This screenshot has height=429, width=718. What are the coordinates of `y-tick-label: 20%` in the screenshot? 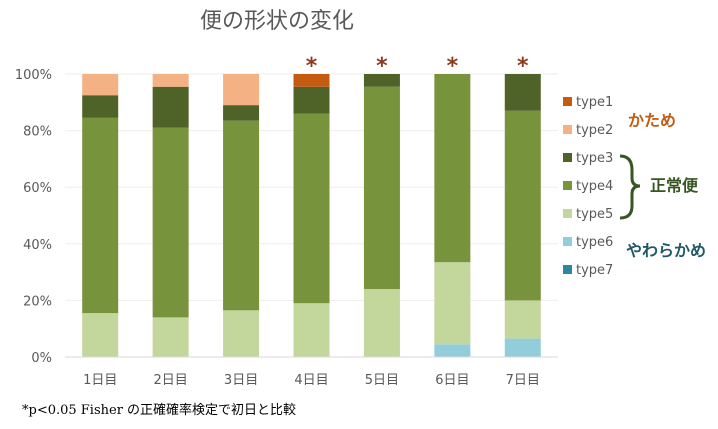 It's located at (37, 301).